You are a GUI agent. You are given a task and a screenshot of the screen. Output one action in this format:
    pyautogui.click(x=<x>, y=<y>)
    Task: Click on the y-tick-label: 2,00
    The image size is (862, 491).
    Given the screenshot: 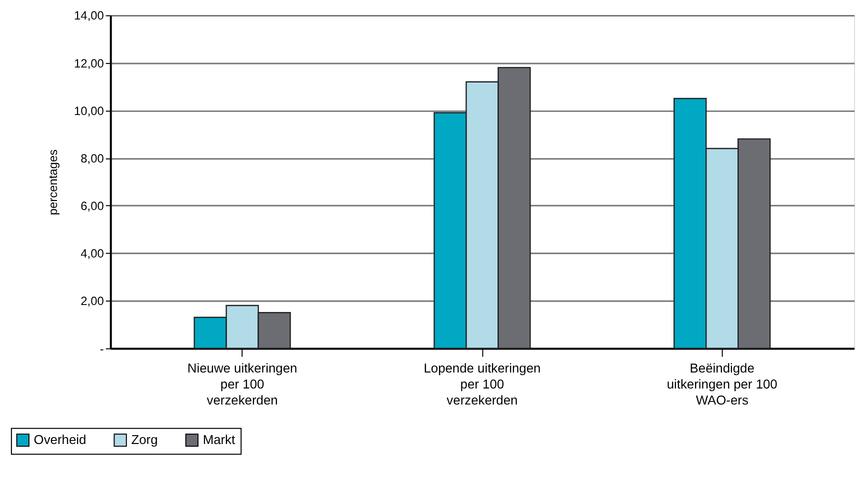 What is the action you would take?
    pyautogui.click(x=92, y=301)
    